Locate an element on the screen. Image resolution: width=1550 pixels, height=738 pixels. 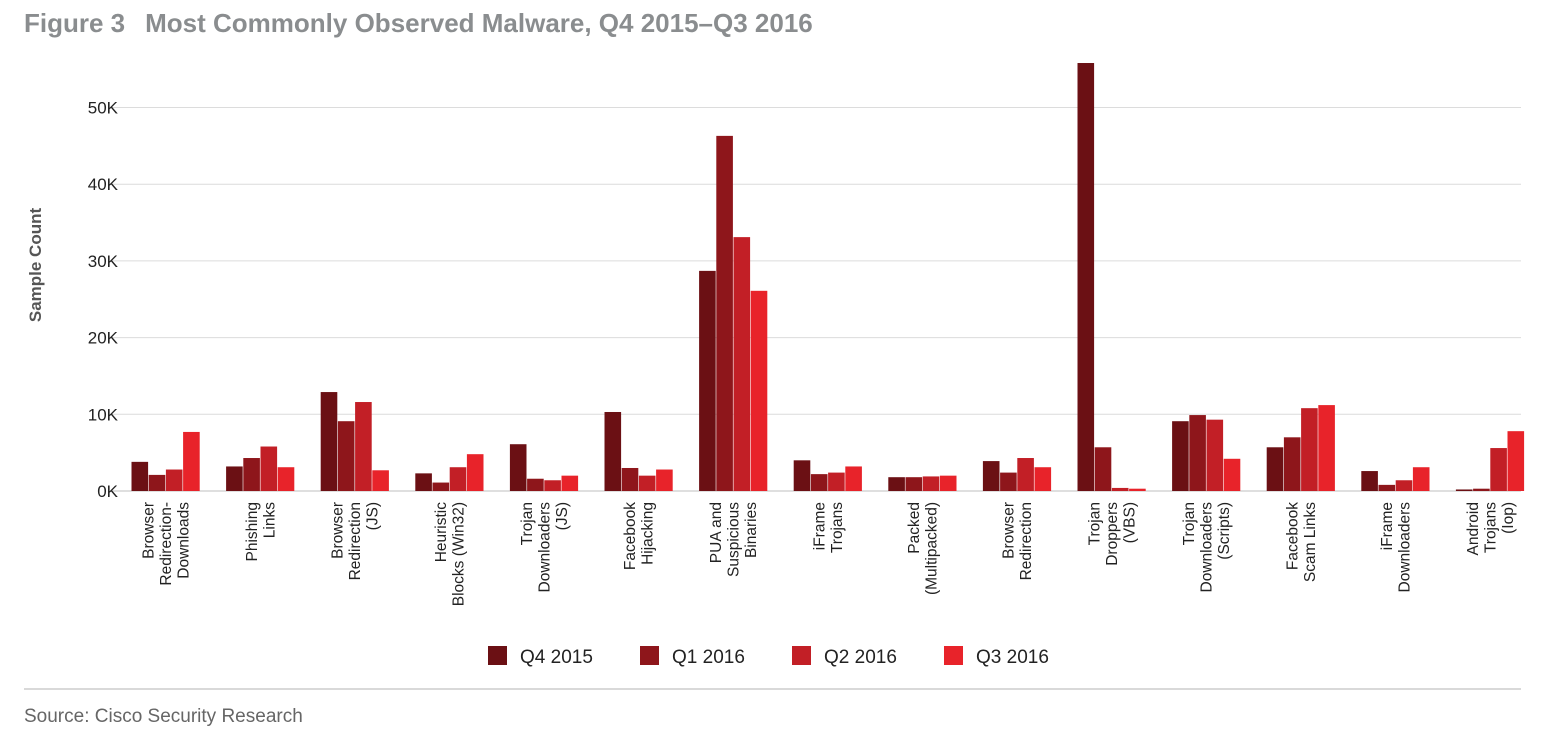
x-category-label: Android is located at coordinates (1473, 528).